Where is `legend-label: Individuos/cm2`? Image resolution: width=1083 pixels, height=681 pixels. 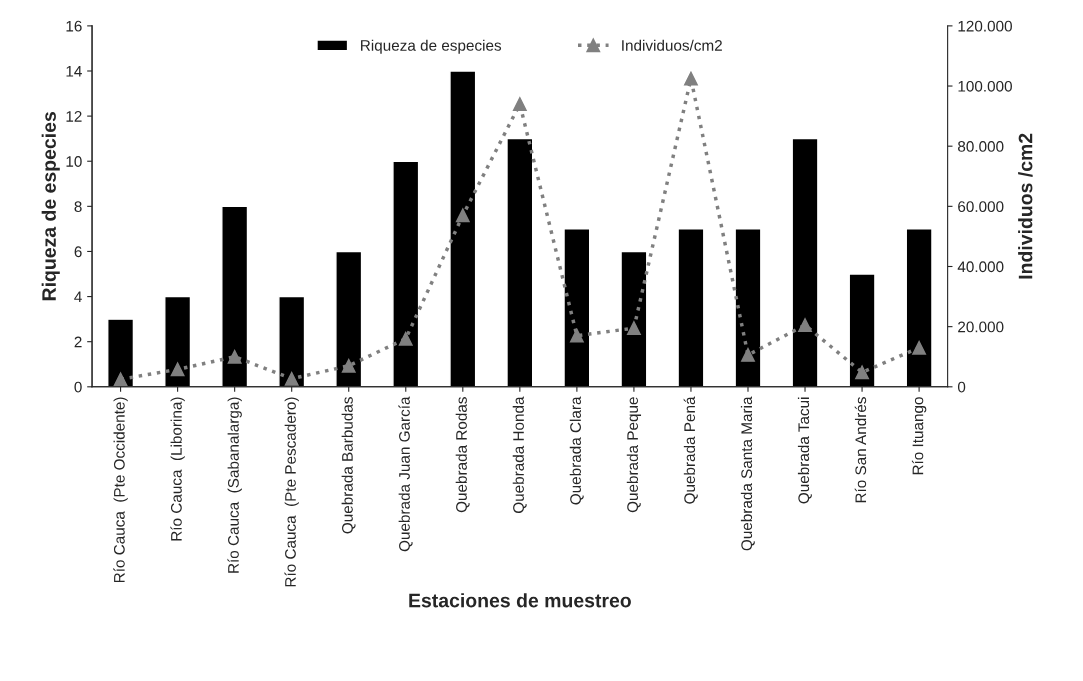 legend-label: Individuos/cm2 is located at coordinates (672, 45).